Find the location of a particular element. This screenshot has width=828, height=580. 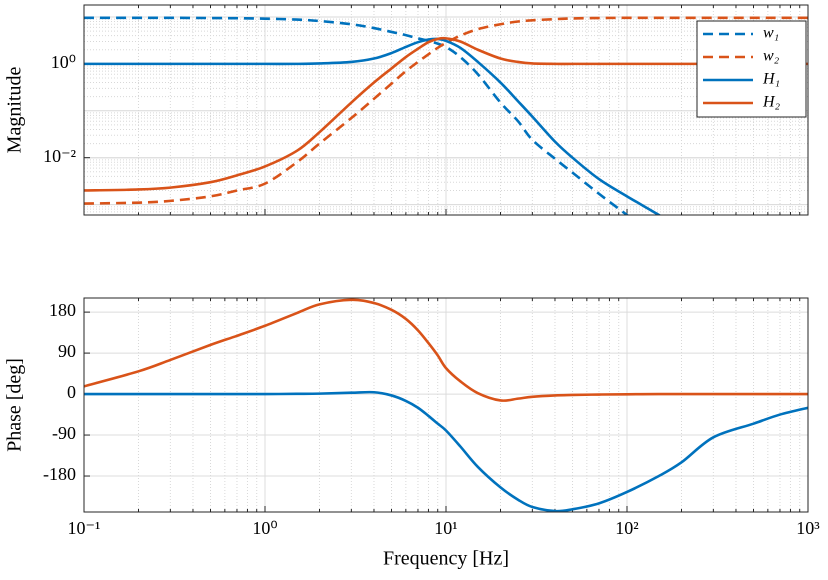

x-tick-label: 10³ is located at coordinates (808, 528).